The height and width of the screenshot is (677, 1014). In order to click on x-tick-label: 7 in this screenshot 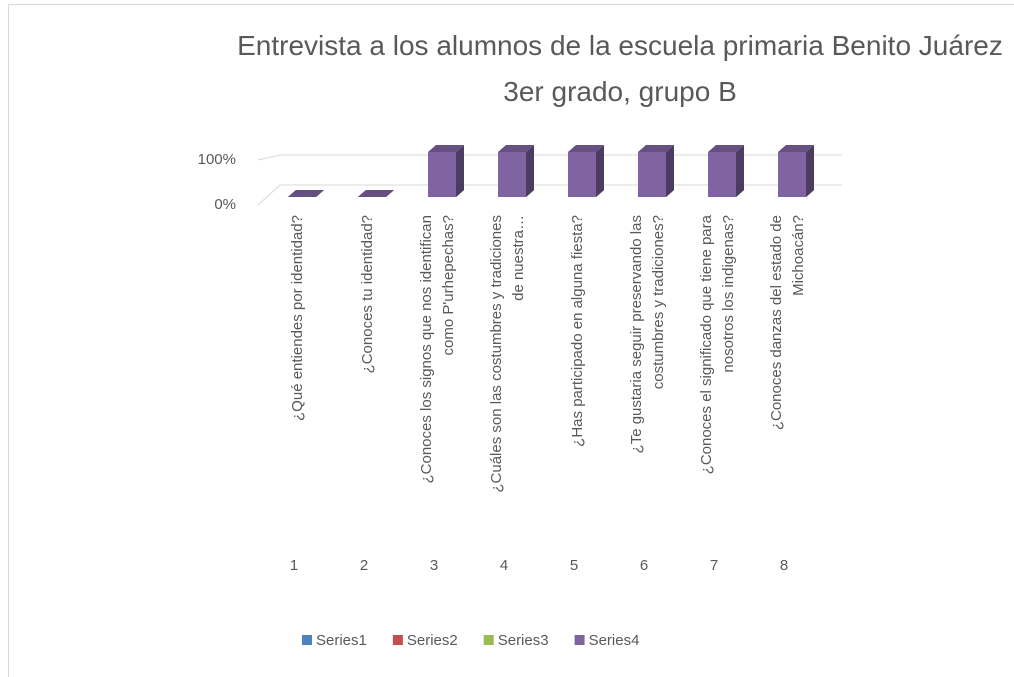, I will do `click(714, 565)`.